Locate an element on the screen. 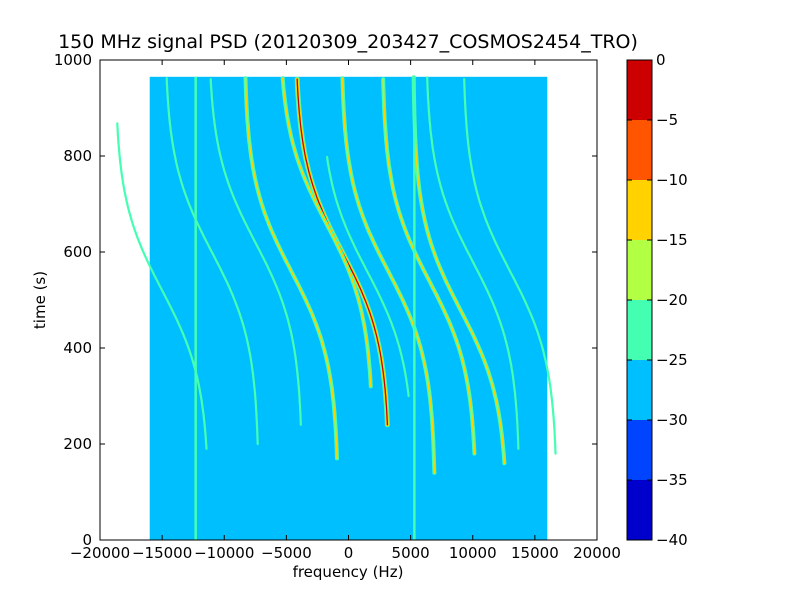 The width and height of the screenshot is (800, 600). y-axis-label: time (s) is located at coordinates (40, 300).